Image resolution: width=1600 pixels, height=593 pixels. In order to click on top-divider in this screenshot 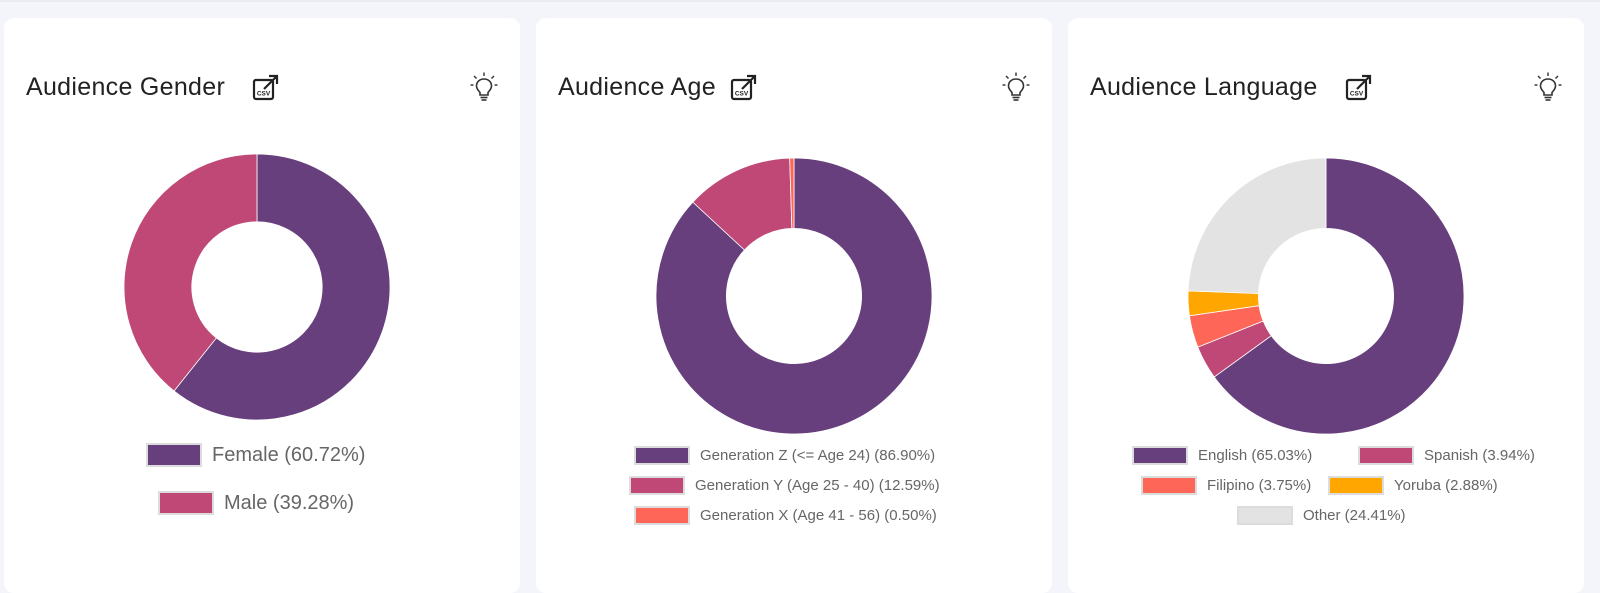, I will do `click(800, 1)`.